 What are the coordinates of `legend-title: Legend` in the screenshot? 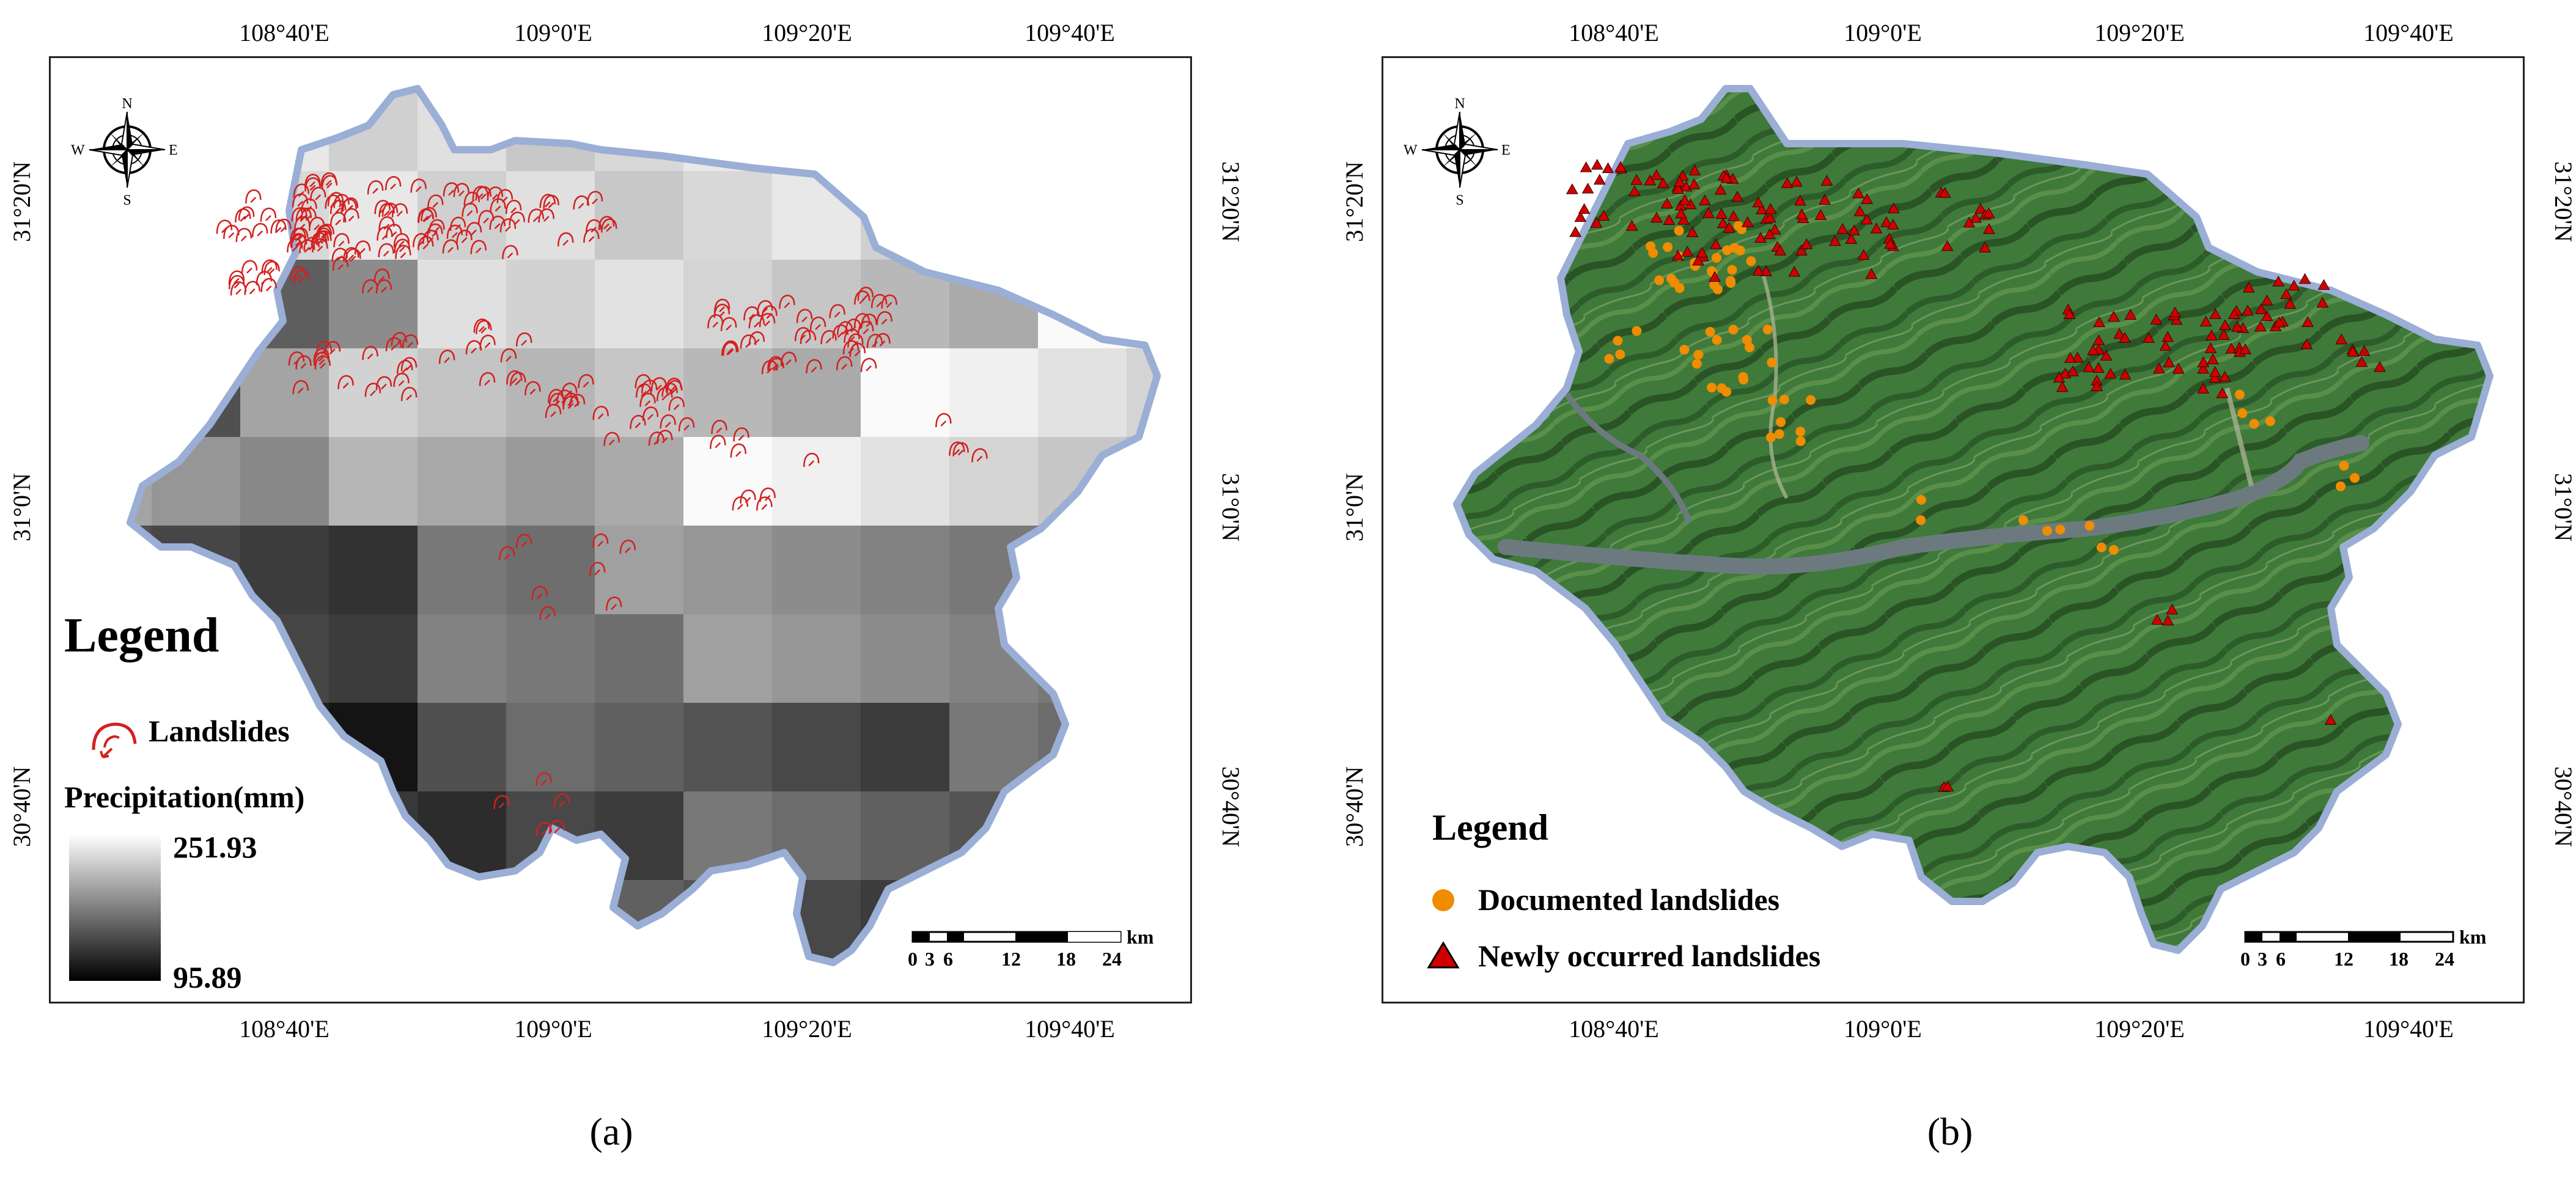 It's located at (141, 635).